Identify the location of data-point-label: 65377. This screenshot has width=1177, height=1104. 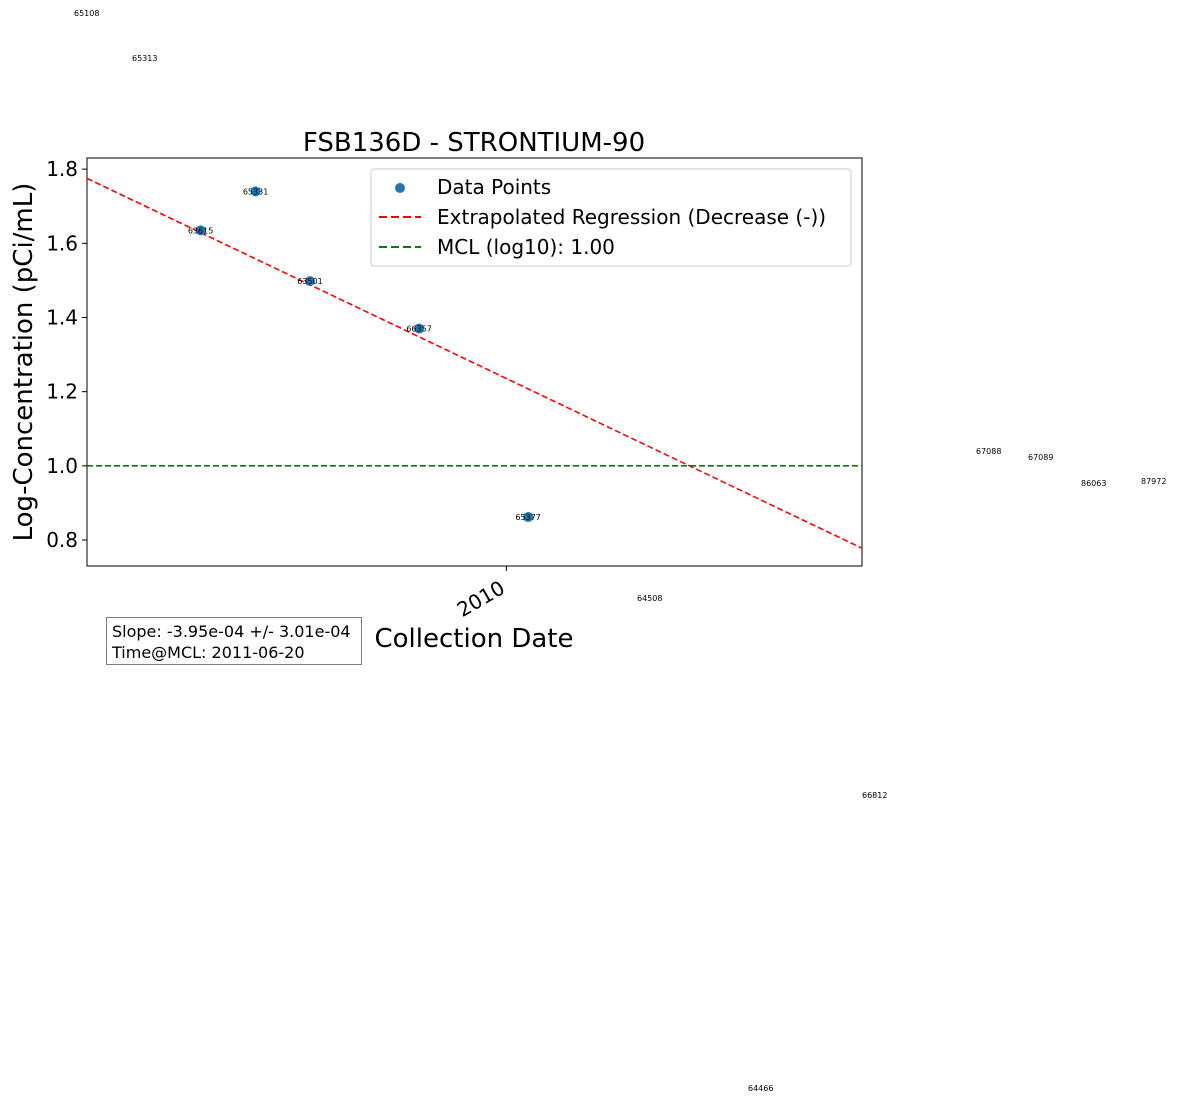
(527, 517).